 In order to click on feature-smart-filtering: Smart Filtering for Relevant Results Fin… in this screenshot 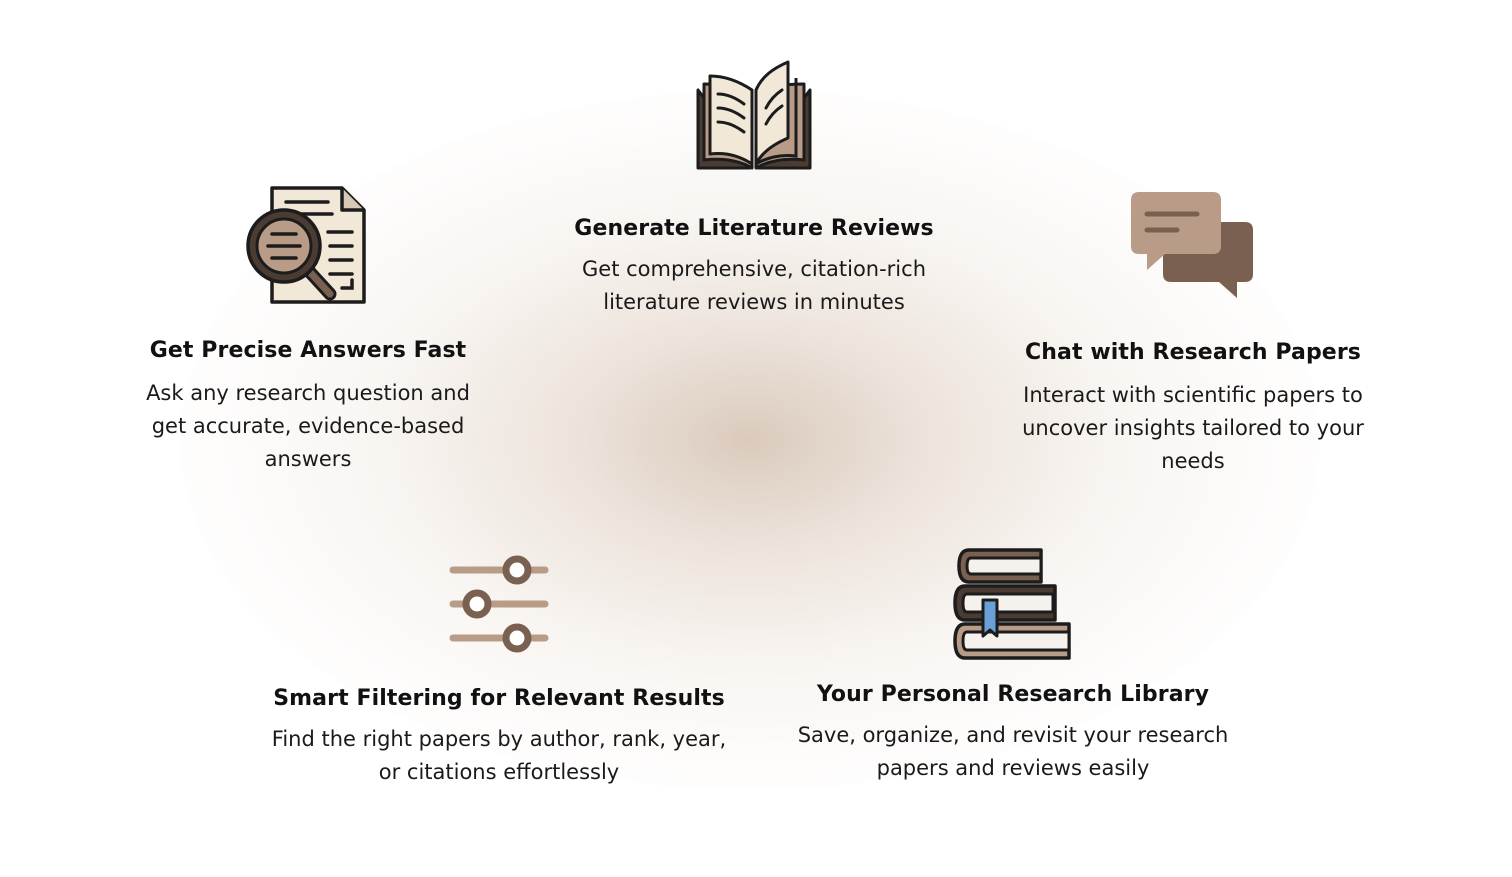, I will do `click(499, 670)`.